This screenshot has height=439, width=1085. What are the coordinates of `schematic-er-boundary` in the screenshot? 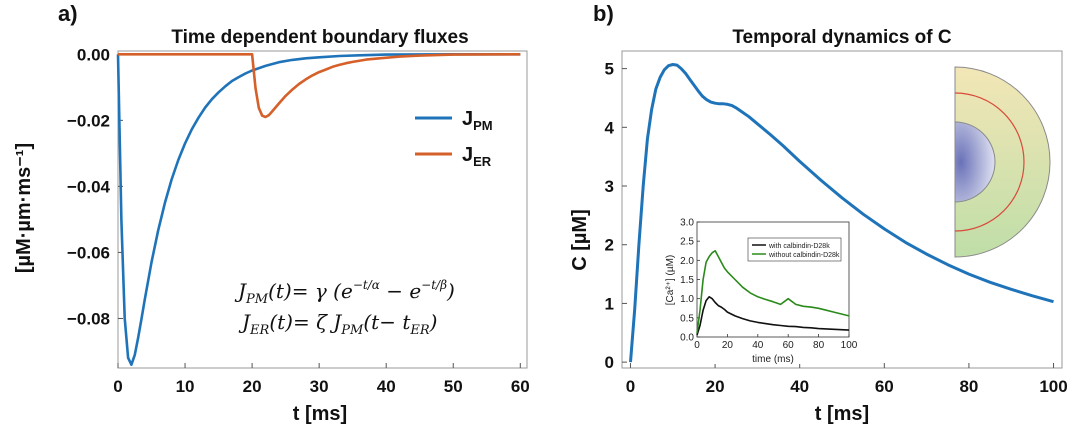 It's located at (989, 162).